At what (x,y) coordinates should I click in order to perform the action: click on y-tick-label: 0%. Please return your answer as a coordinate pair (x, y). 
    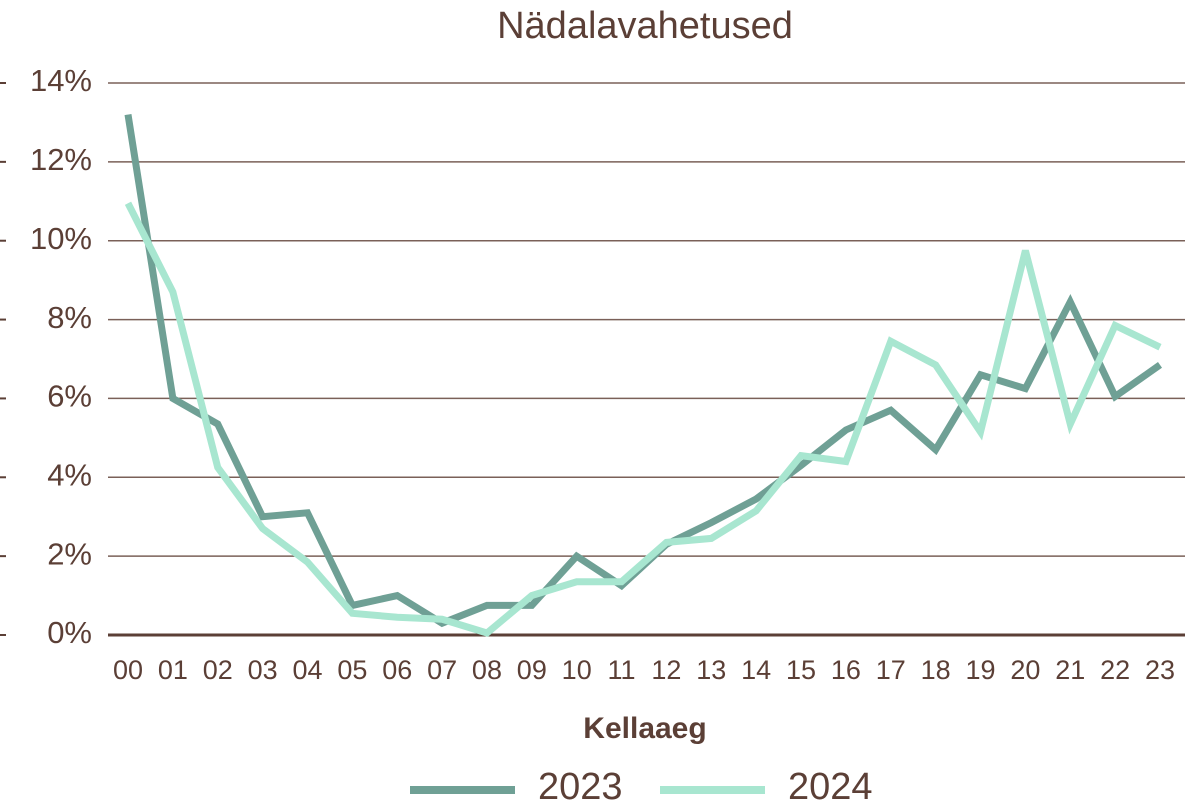
    Looking at the image, I should click on (69, 632).